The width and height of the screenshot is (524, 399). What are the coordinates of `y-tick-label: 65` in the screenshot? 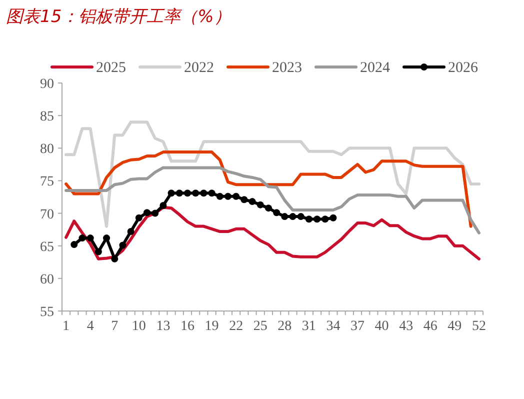 It's located at (47, 247).